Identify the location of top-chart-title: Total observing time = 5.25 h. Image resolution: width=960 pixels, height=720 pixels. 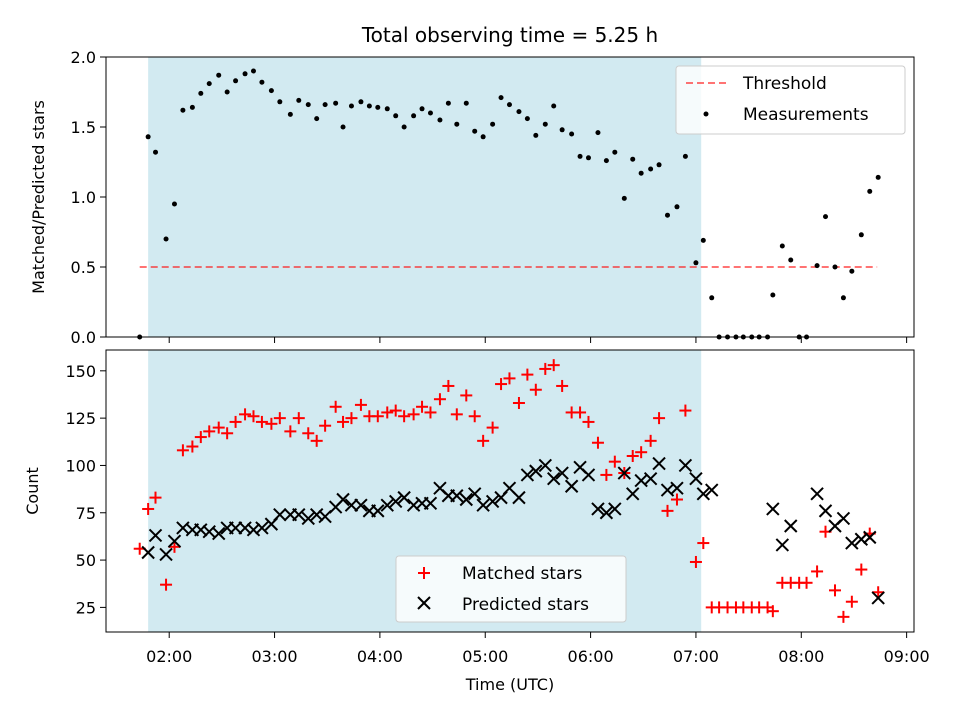
(509, 35).